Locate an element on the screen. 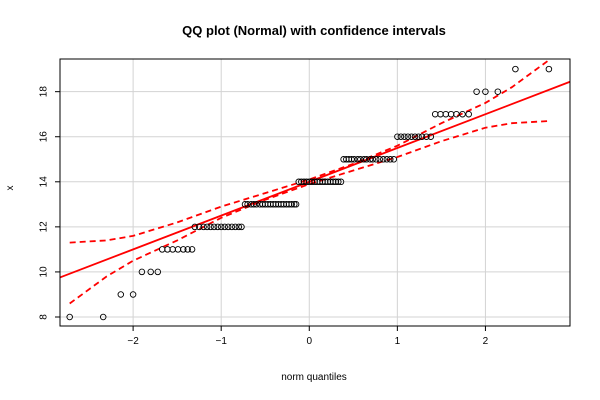  x-tick-label: −1 is located at coordinates (221, 341).